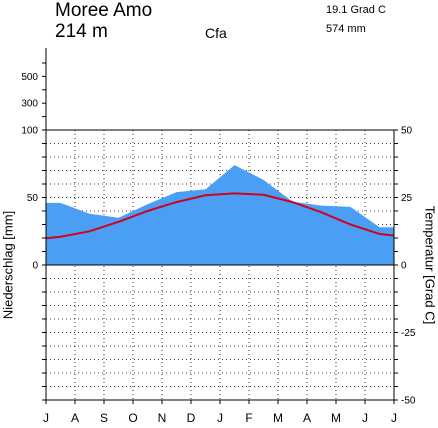 This screenshot has width=438, height=428. I want to click on right-axis-tick-label: -50, so click(408, 401).